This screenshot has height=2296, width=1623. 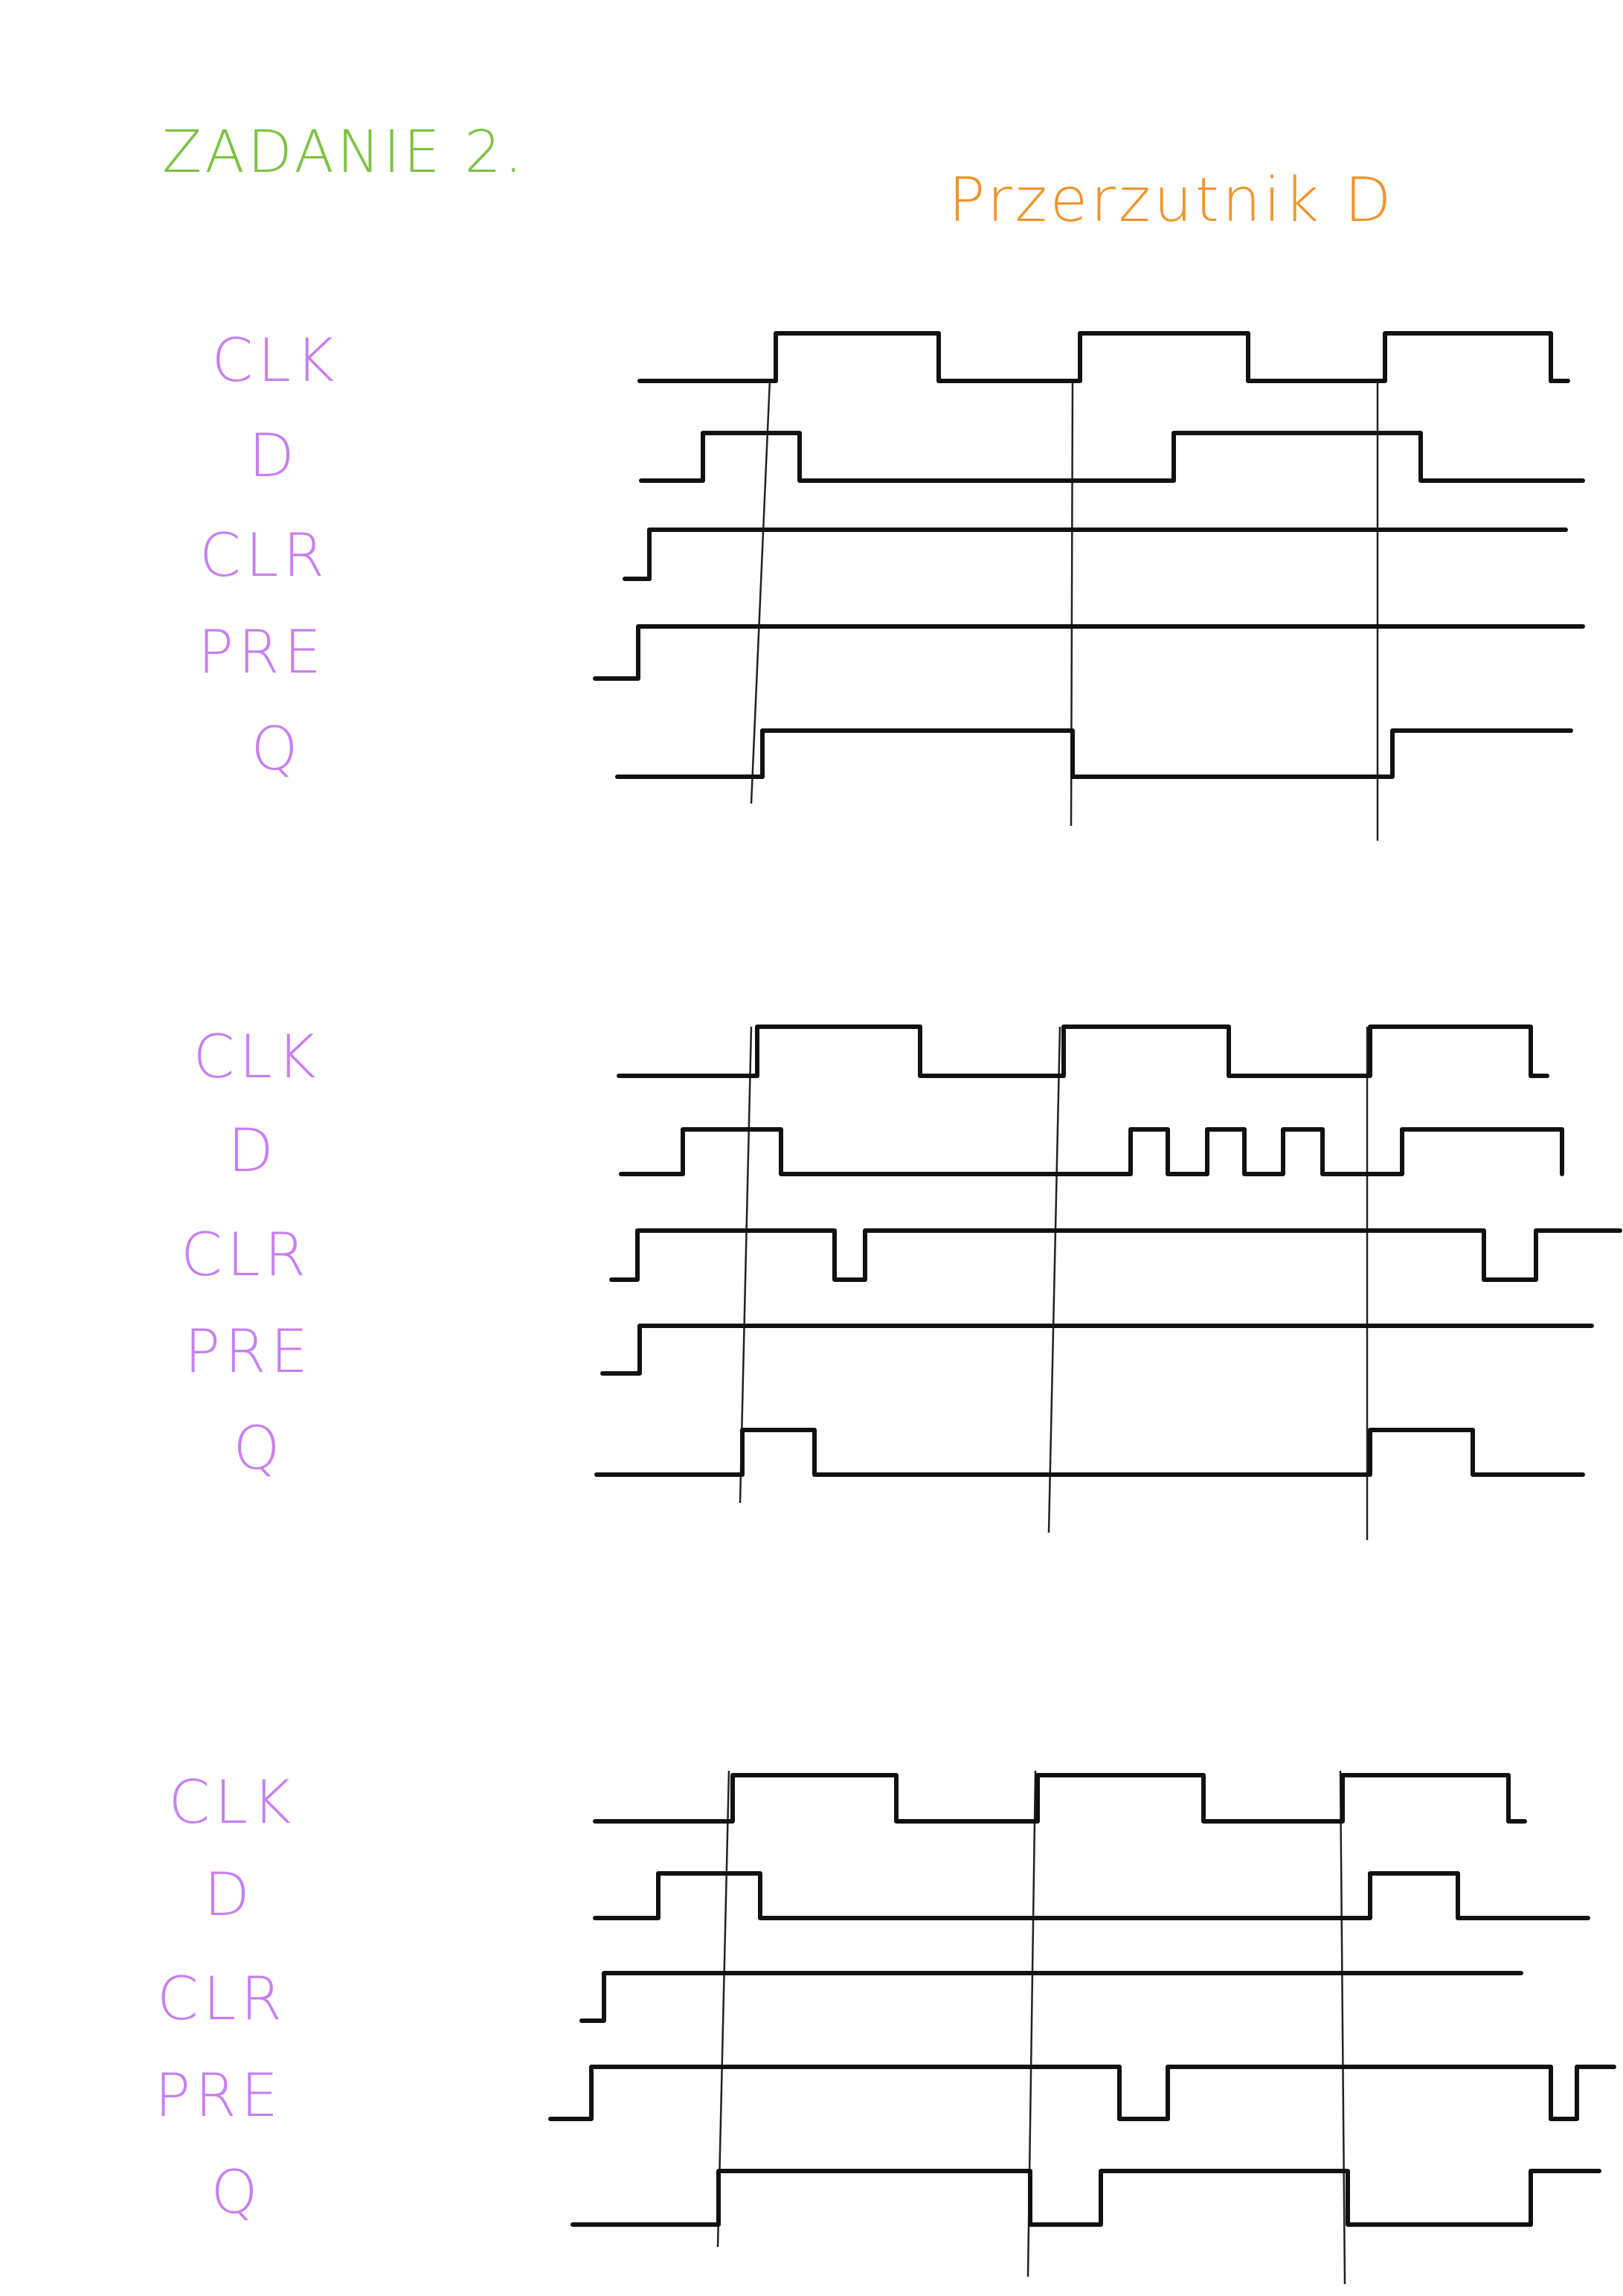 I want to click on panel-3-waveforms, so click(x=1082, y=2027).